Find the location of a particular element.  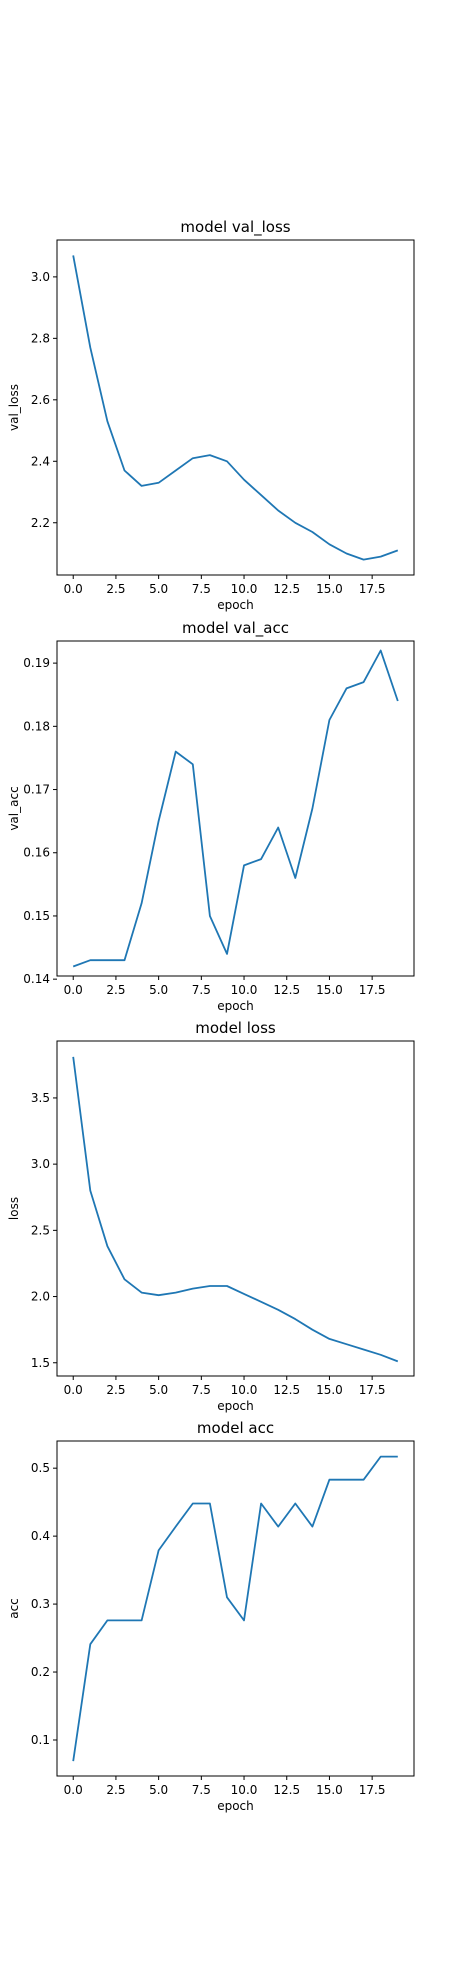

chart-title: model val_acc is located at coordinates (235, 628).